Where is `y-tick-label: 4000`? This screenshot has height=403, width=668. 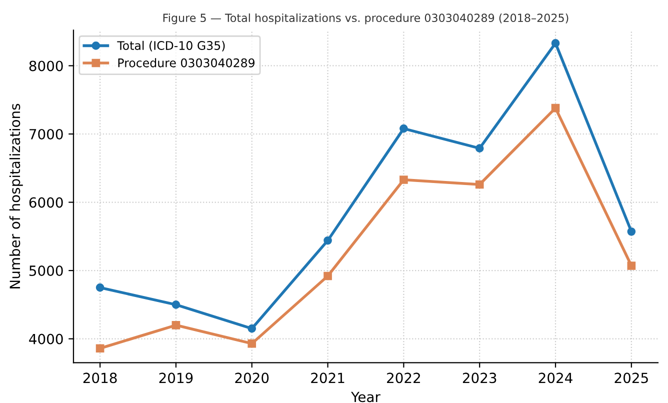 y-tick-label: 4000 is located at coordinates (46, 339).